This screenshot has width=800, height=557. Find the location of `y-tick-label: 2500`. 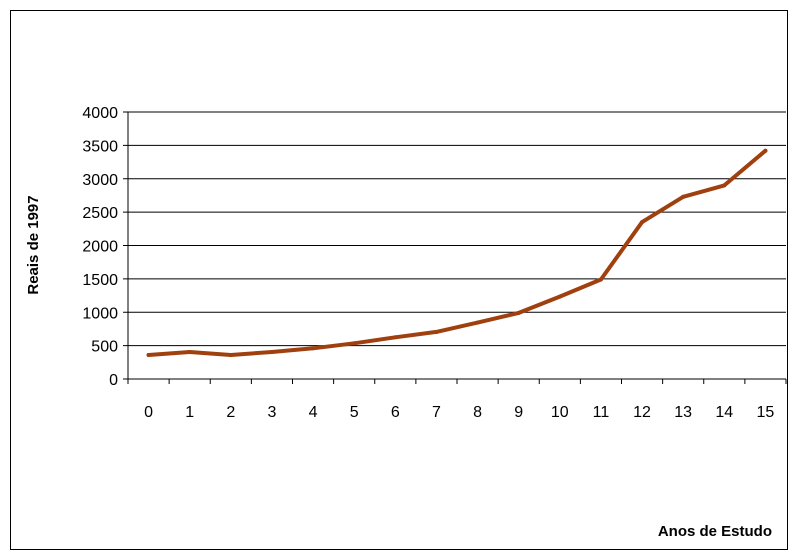

y-tick-label: 2500 is located at coordinates (100, 213).